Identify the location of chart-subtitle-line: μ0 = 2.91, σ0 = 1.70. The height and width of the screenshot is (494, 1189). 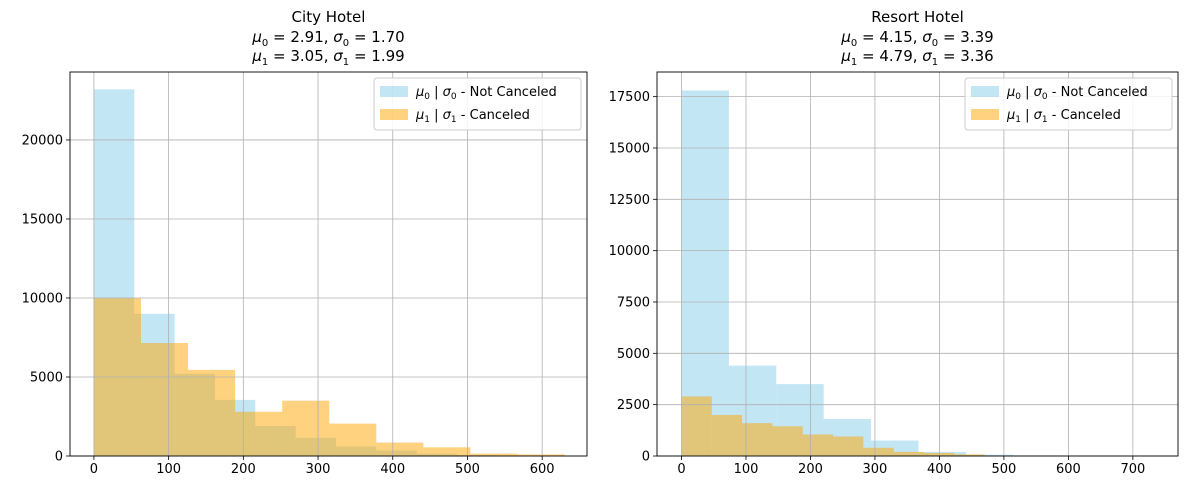
(327, 38).